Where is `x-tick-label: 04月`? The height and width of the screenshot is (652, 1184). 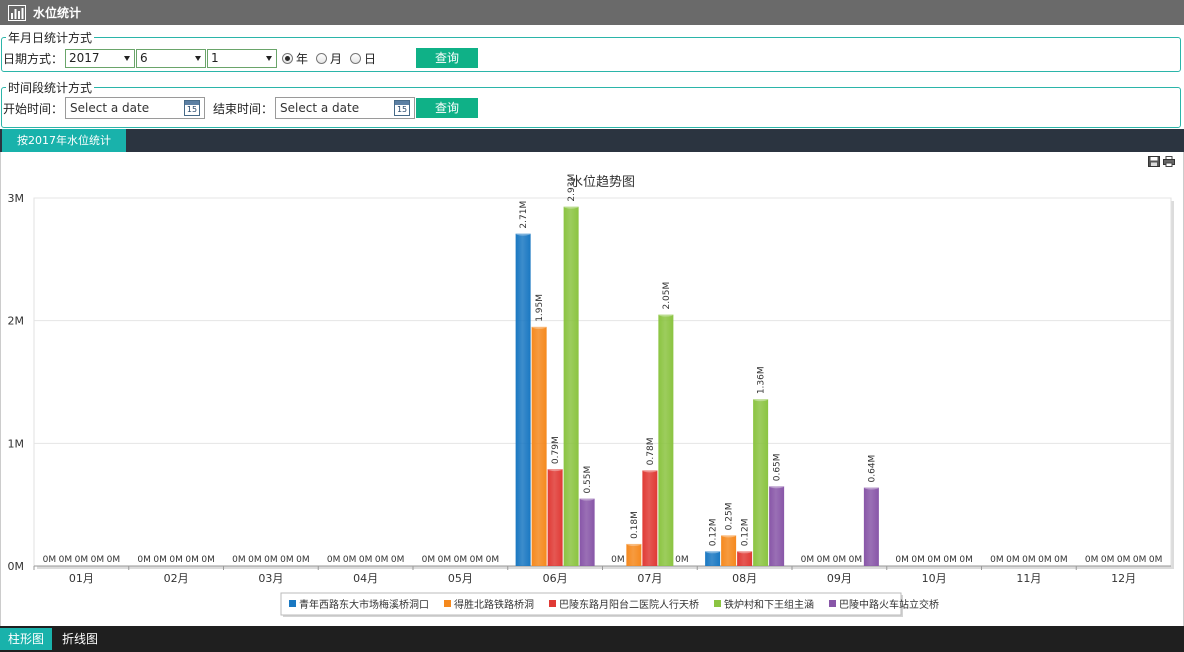 x-tick-label: 04月 is located at coordinates (365, 578).